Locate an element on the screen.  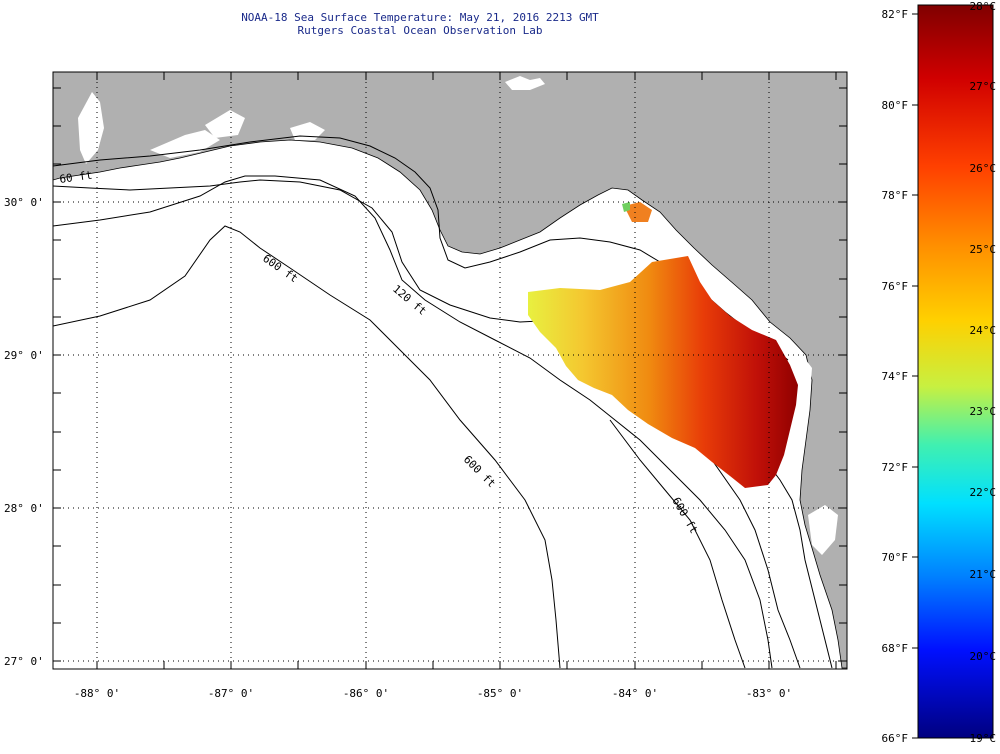
colorbar-f-72: 72°F is located at coordinates (895, 467).